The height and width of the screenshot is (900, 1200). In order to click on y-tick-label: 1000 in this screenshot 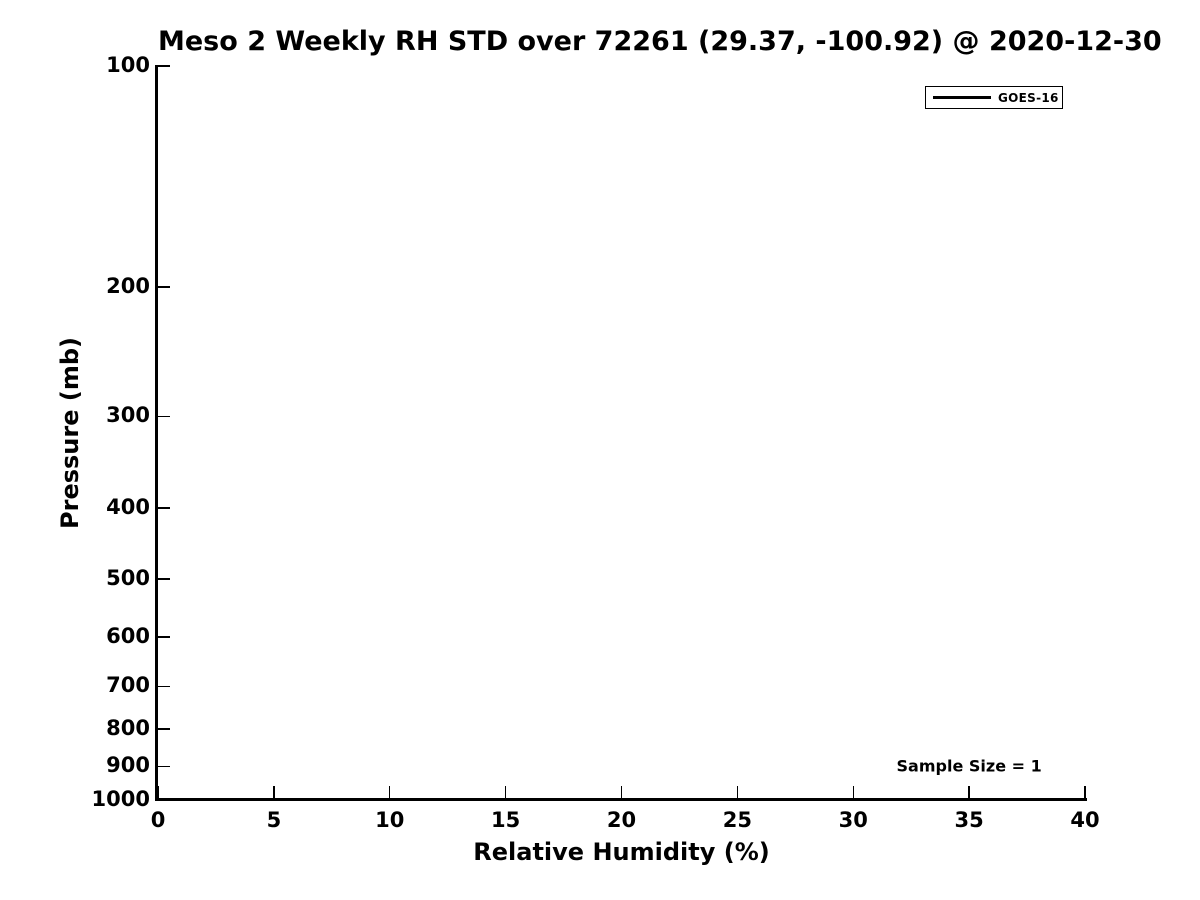, I will do `click(120, 799)`.